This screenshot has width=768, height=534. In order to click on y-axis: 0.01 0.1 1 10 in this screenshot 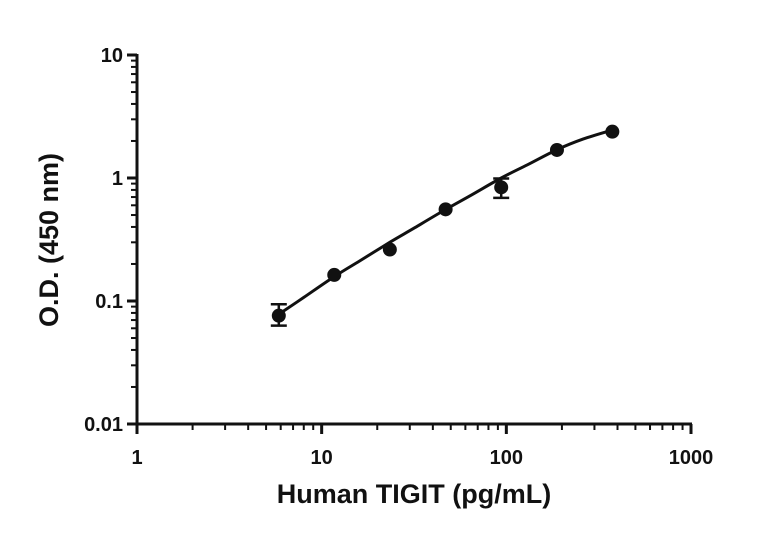, I will do `click(110, 240)`.